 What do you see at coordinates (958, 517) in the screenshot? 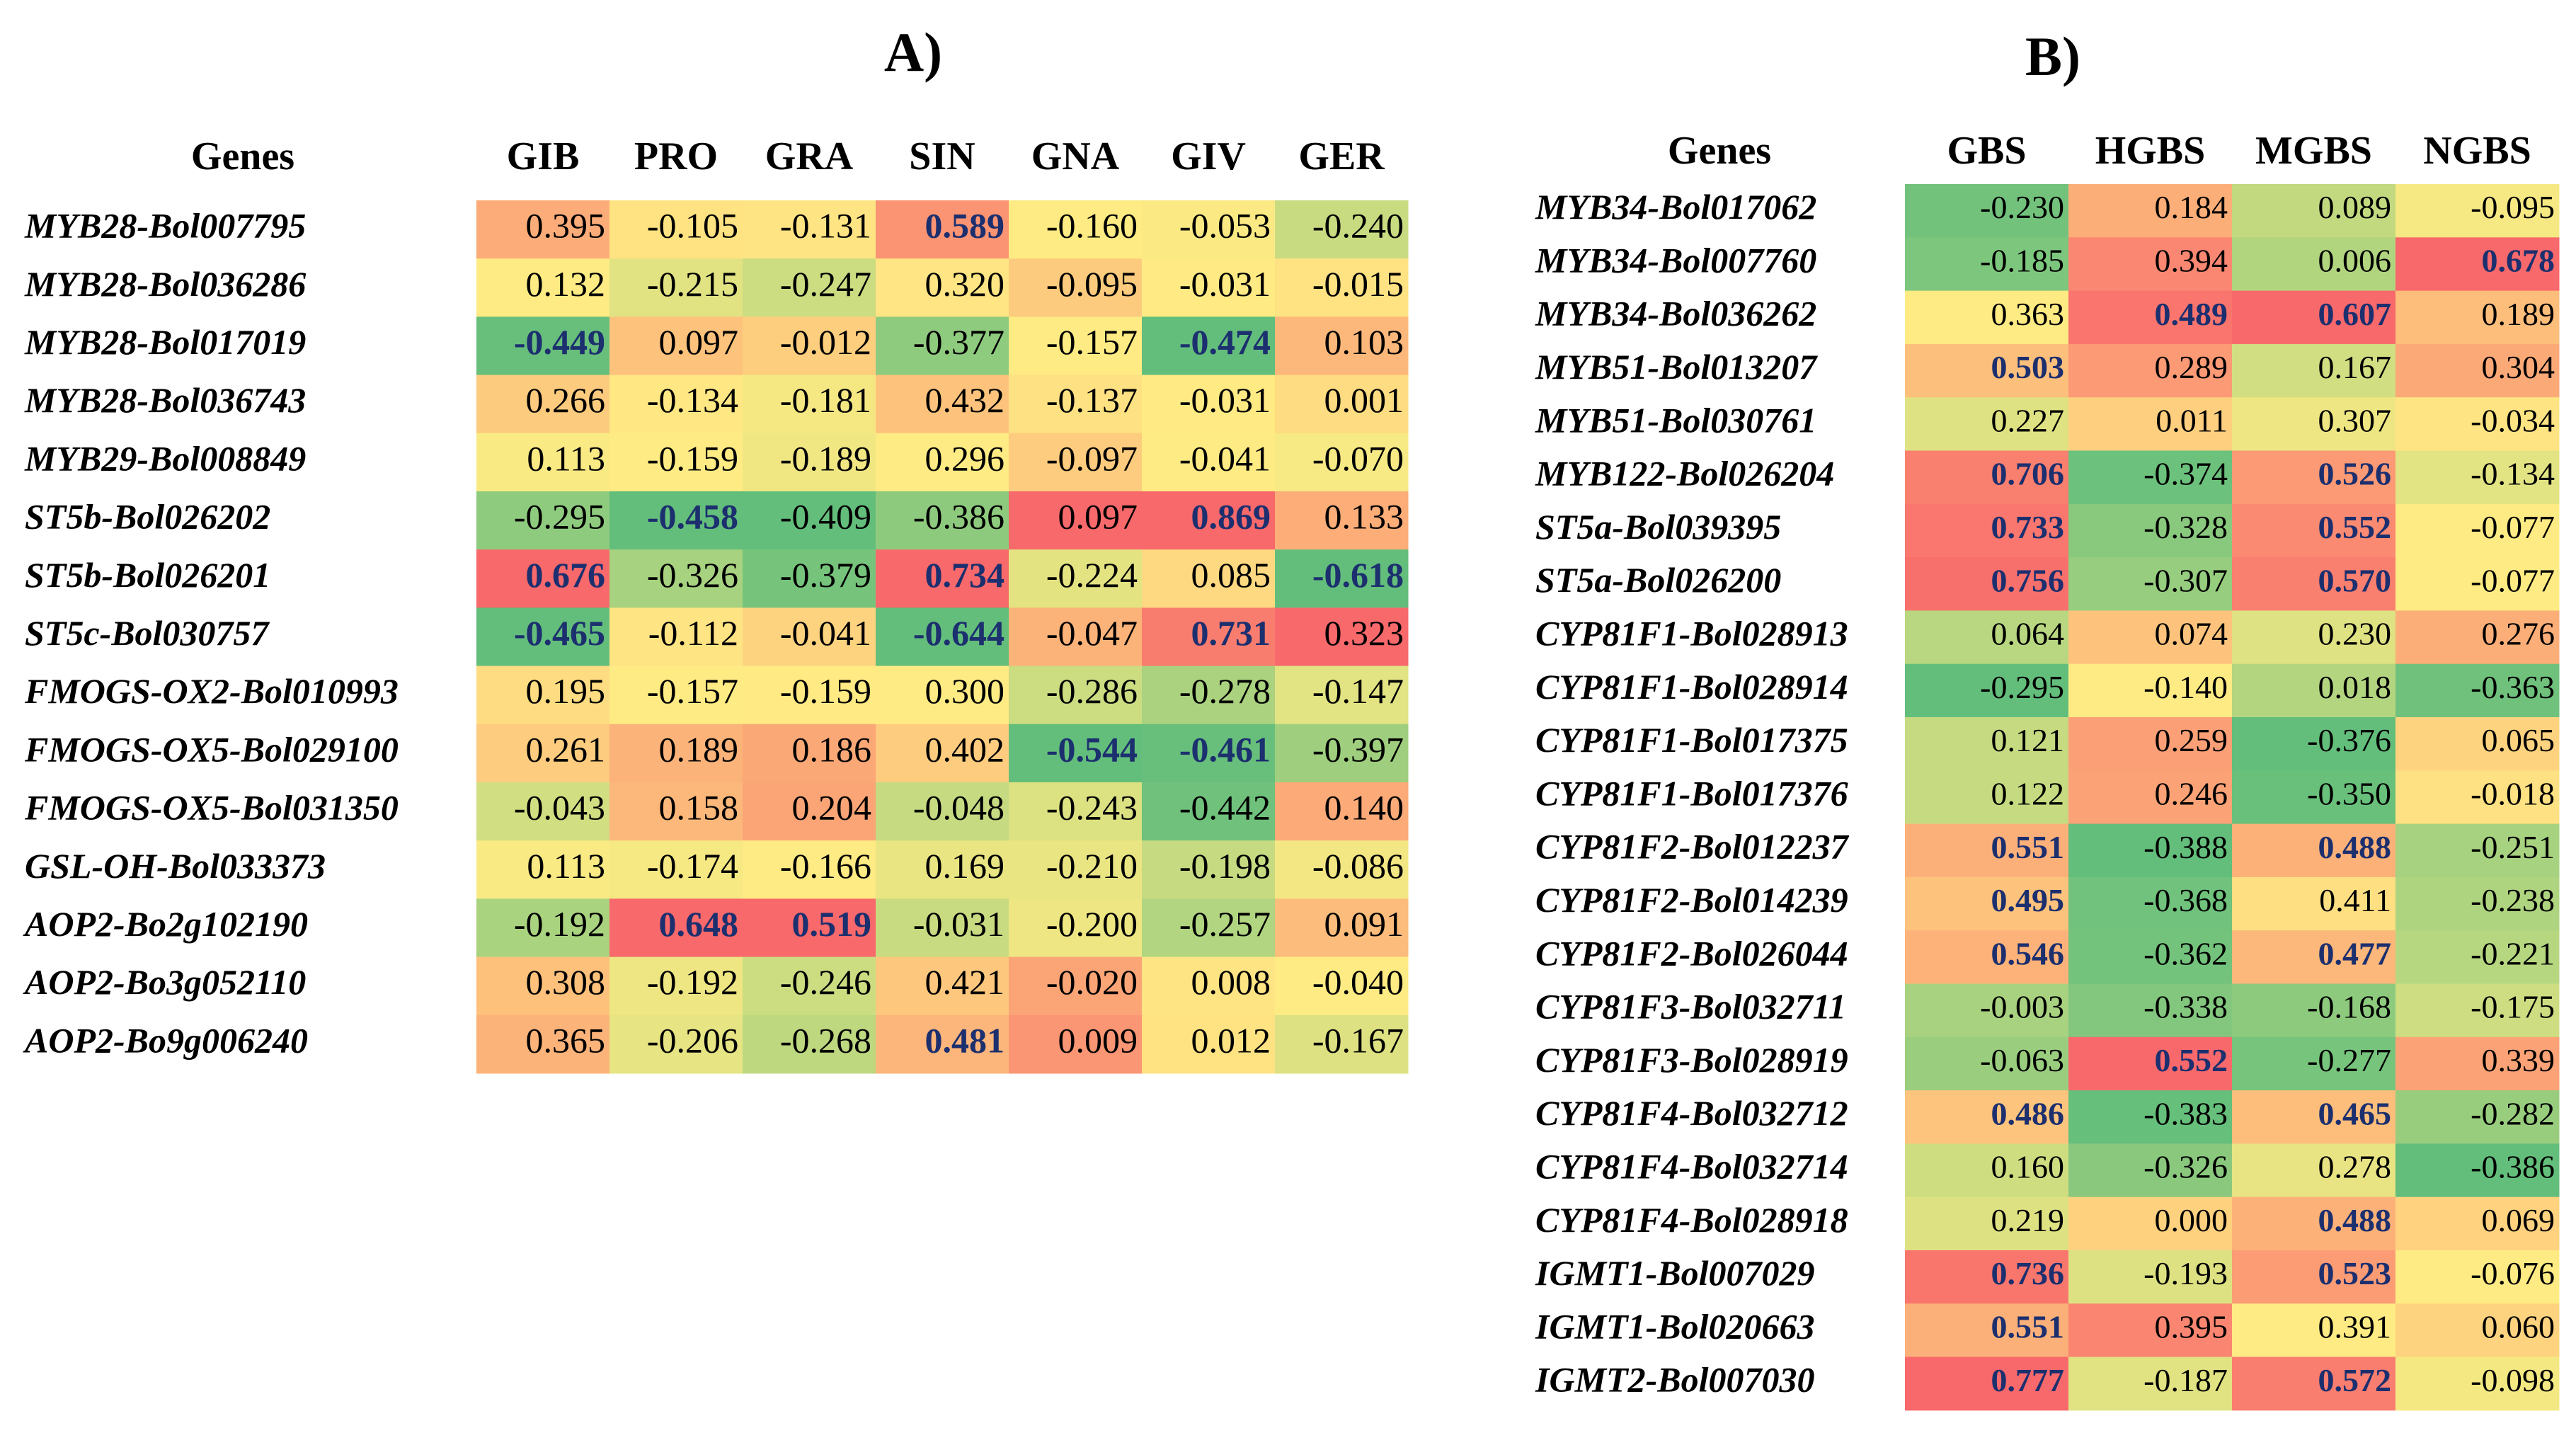
I see `cell-value: -0.386` at bounding box center [958, 517].